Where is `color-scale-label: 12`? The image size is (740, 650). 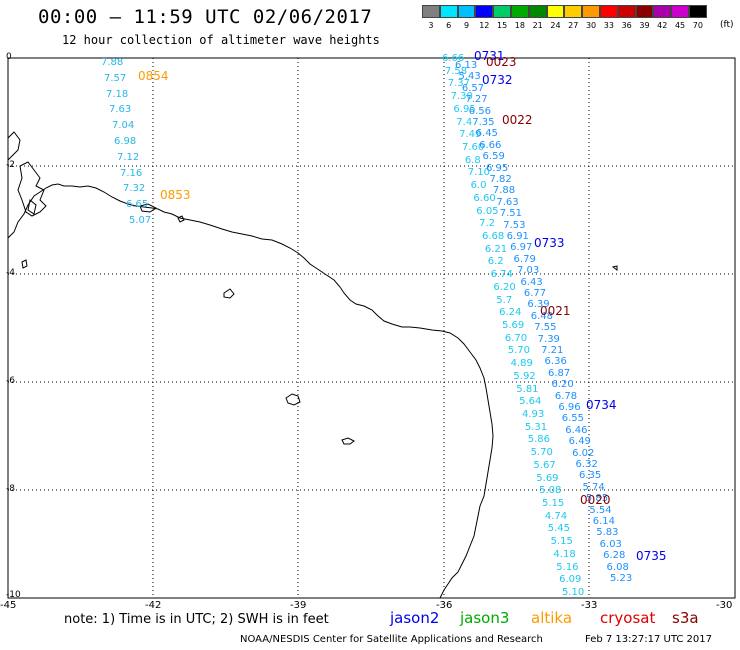
color-scale-label: 12 is located at coordinates (484, 25).